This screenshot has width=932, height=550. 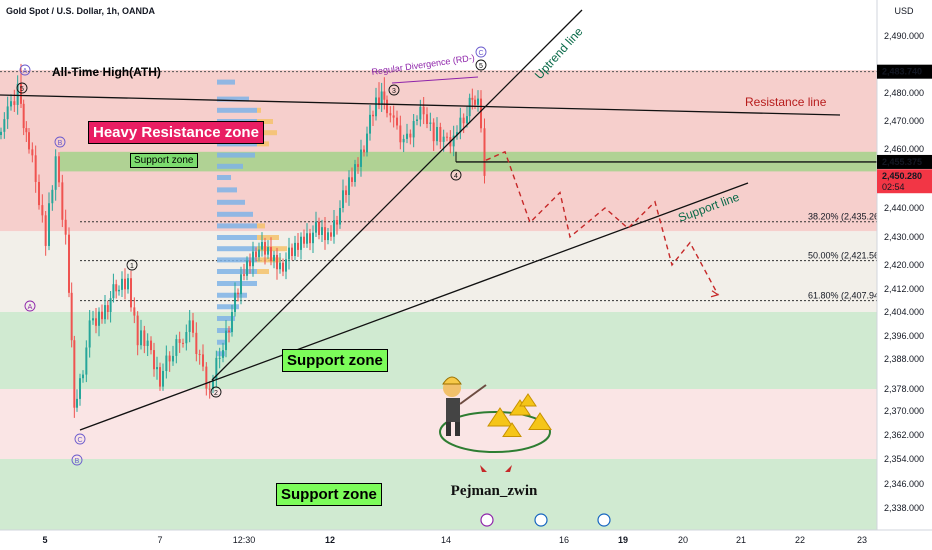 What do you see at coordinates (132, 266) in the screenshot?
I see `wave-label-4: 1` at bounding box center [132, 266].